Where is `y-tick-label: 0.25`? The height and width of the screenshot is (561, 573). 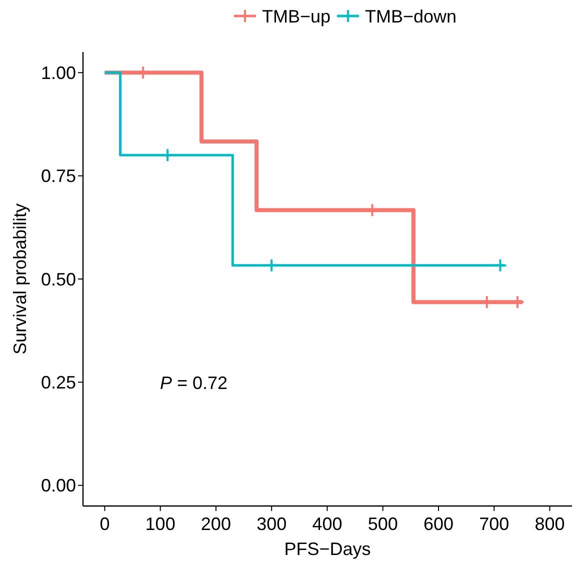 y-tick-label: 0.25 is located at coordinates (58, 382).